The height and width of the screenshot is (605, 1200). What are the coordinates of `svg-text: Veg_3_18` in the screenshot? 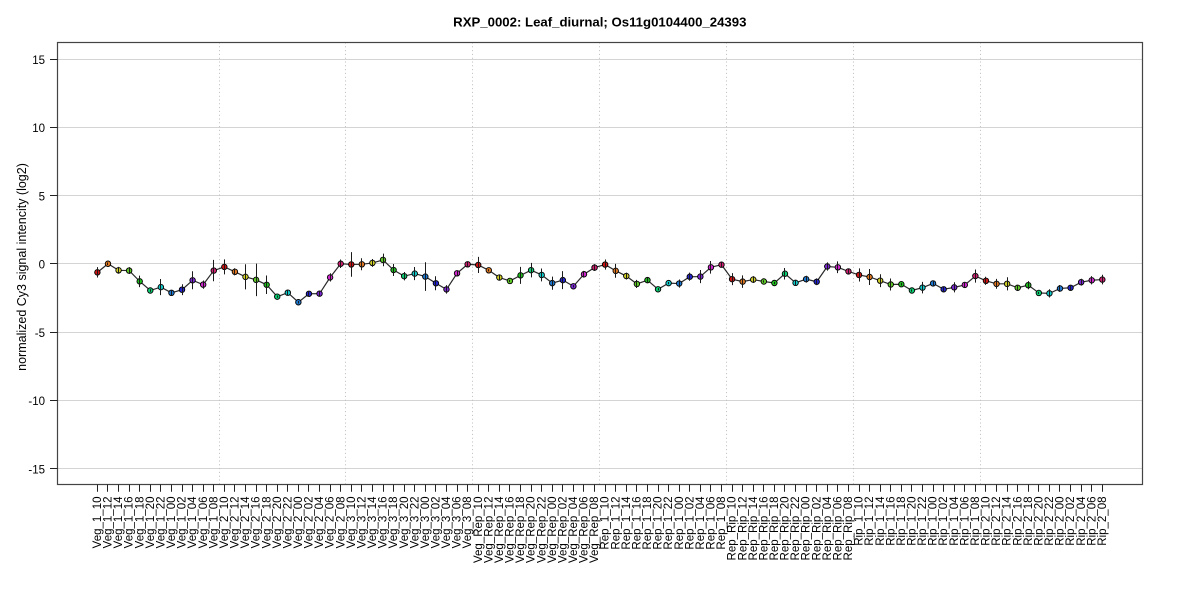 It's located at (394, 523).